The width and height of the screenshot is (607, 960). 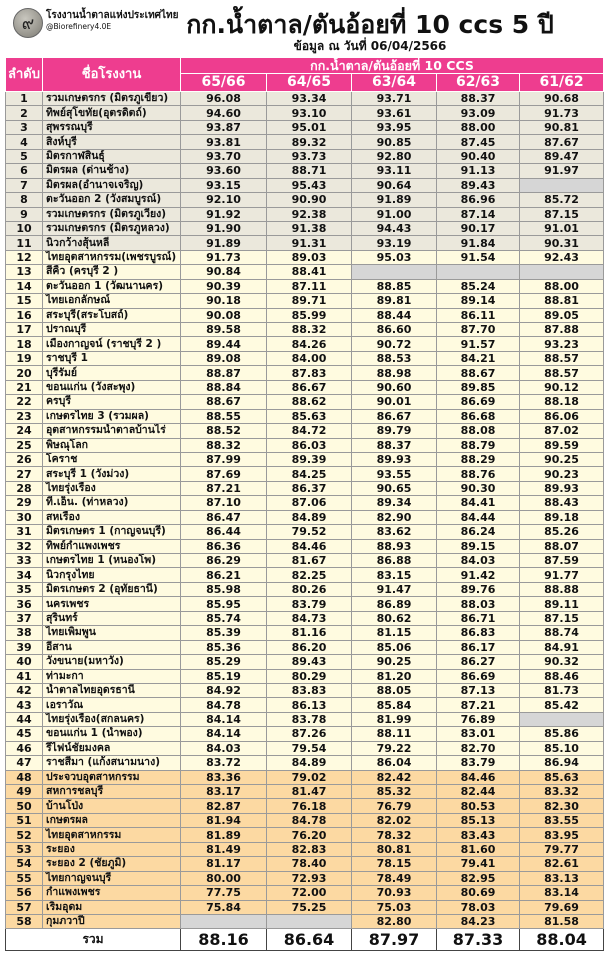 What do you see at coordinates (478, 416) in the screenshot?
I see `value-cell: 86.68` at bounding box center [478, 416].